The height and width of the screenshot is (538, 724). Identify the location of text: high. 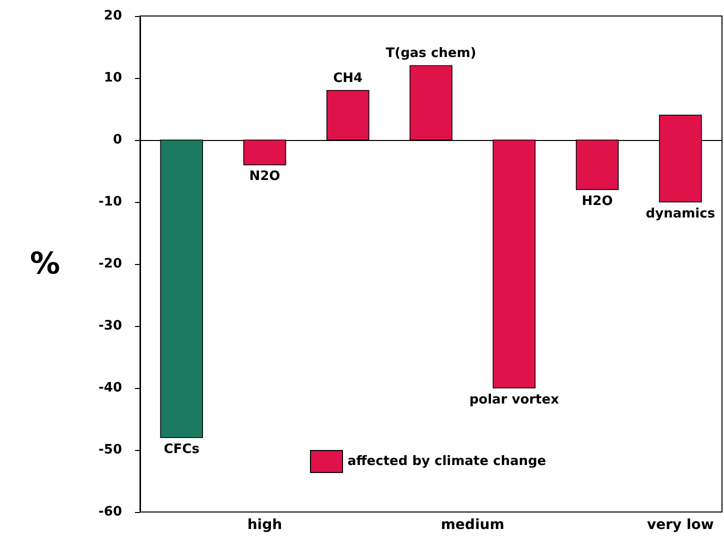
(264, 525).